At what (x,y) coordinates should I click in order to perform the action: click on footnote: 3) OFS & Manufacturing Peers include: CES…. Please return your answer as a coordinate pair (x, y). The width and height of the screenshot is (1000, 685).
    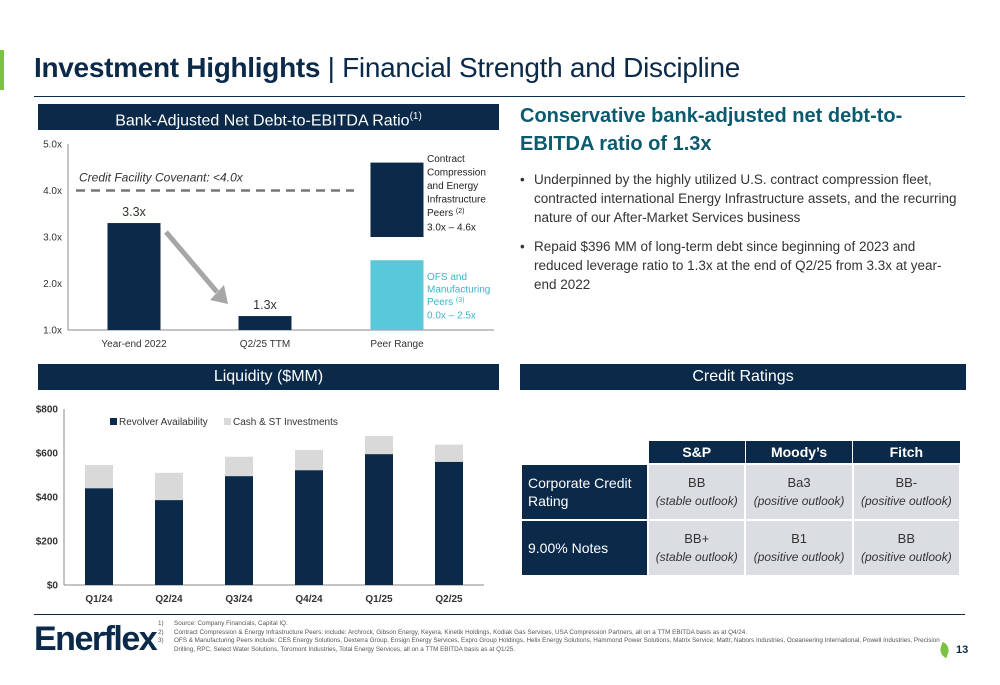
    Looking at the image, I should click on (553, 645).